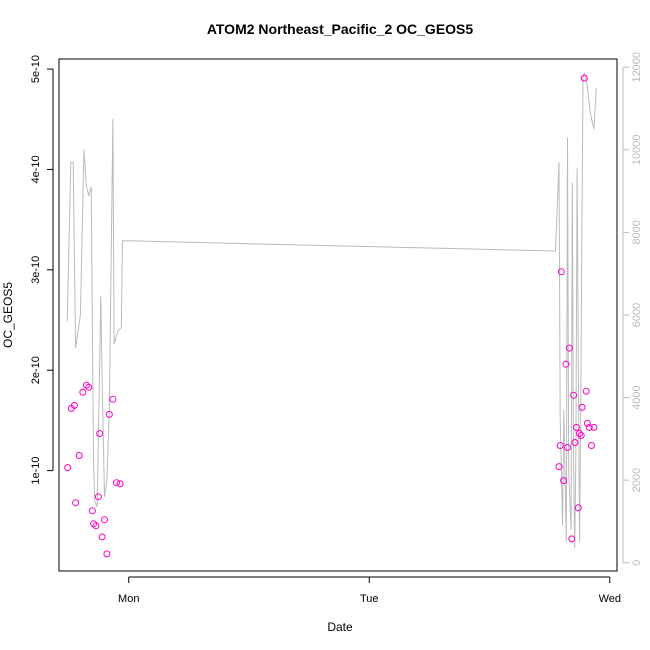 The image size is (650, 650). What do you see at coordinates (340, 627) in the screenshot?
I see `x-axis-label: Date` at bounding box center [340, 627].